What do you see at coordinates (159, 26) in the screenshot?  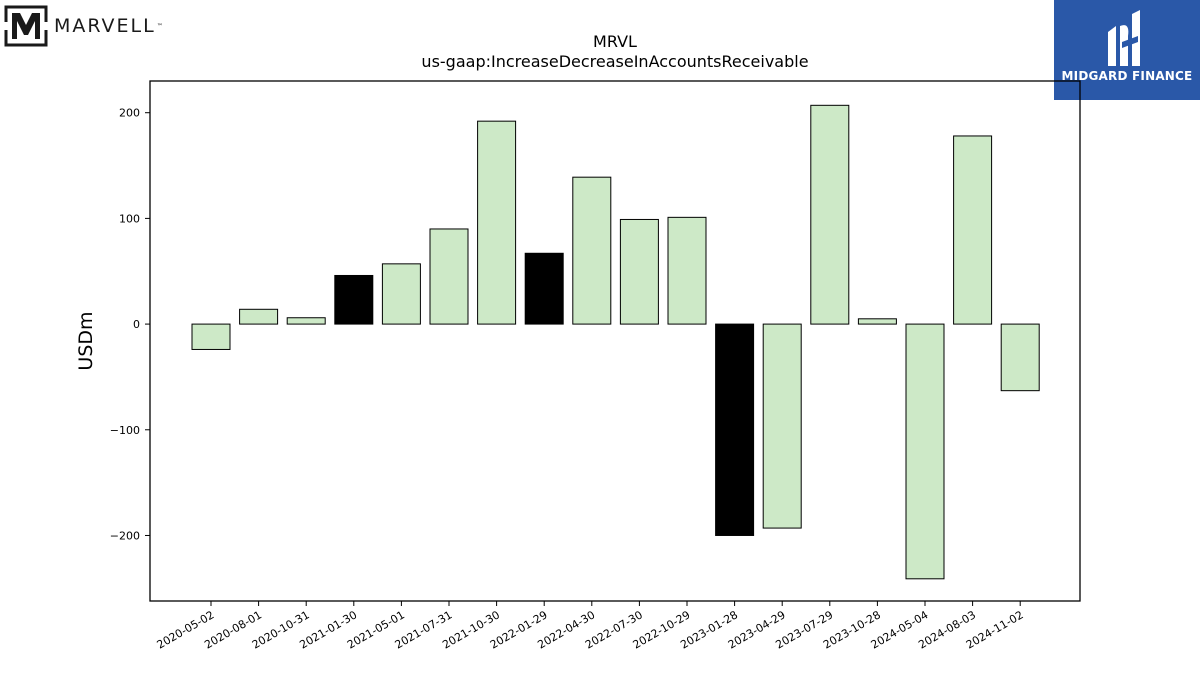 I see `trademark-mark: ™` at bounding box center [159, 26].